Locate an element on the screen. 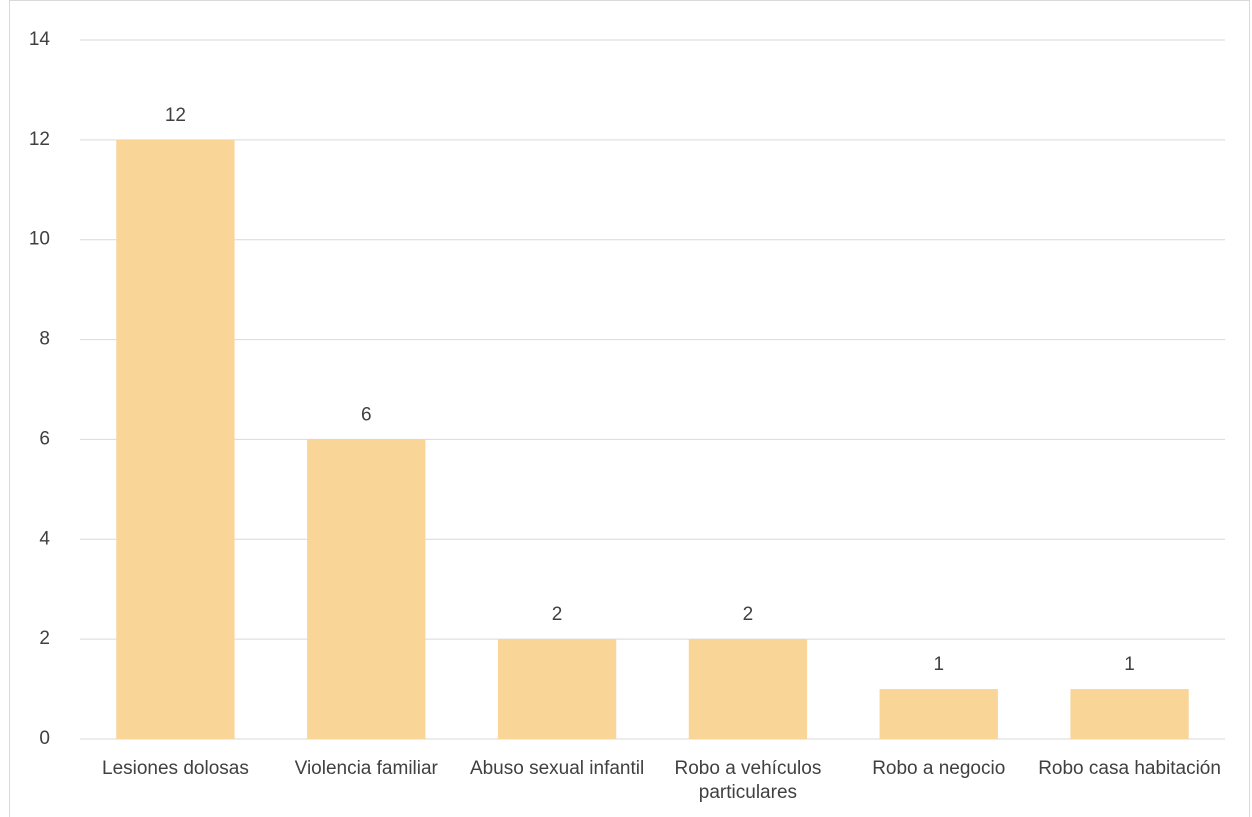  y-tick-label: 12 is located at coordinates (39, 139).